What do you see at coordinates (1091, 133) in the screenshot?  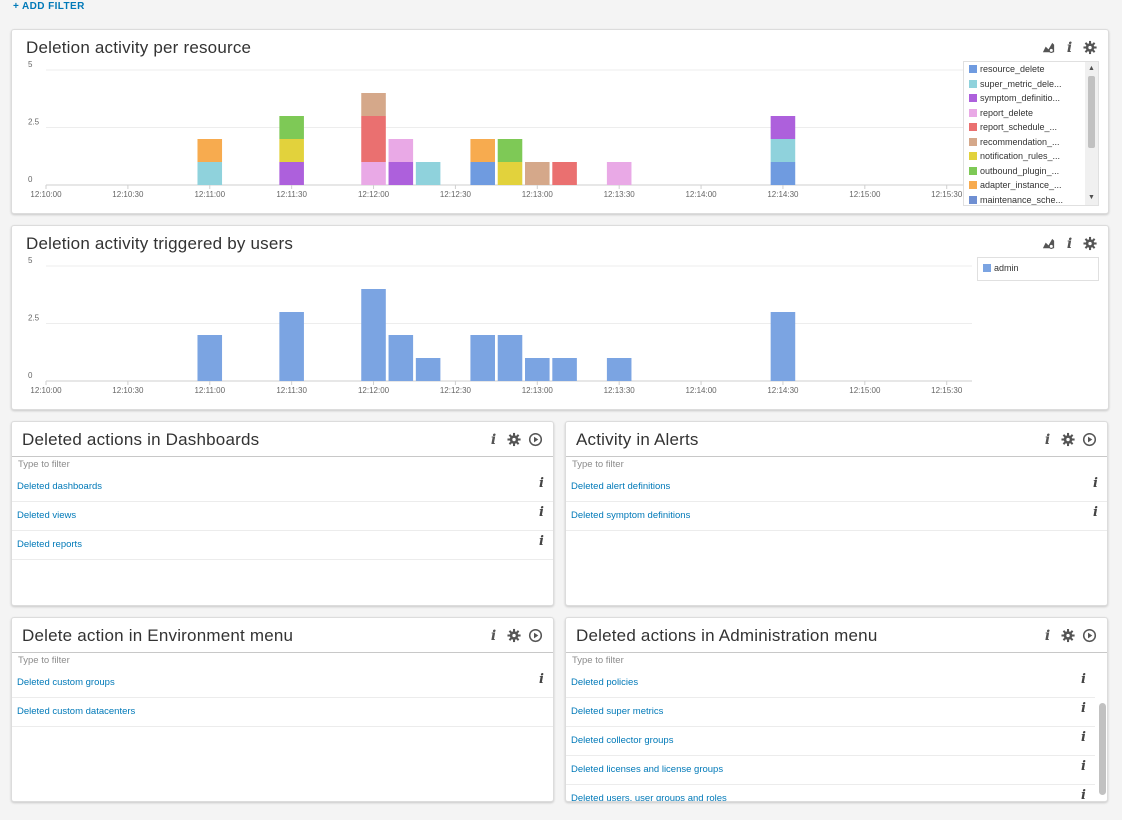 I see `legend-scrollbar: ▲ ▼` at bounding box center [1091, 133].